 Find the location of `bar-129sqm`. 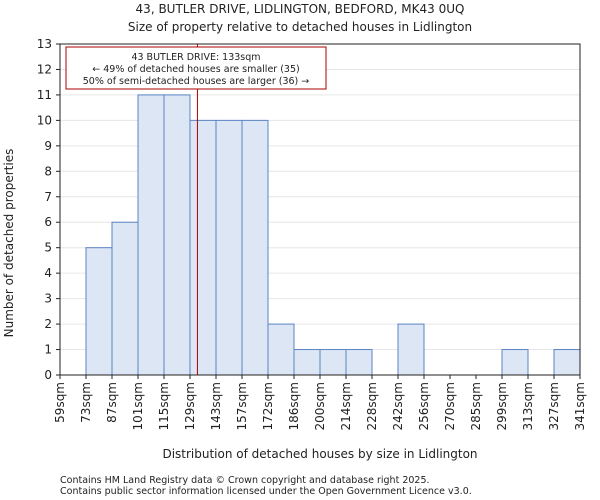

bar-129sqm is located at coordinates (203, 247).